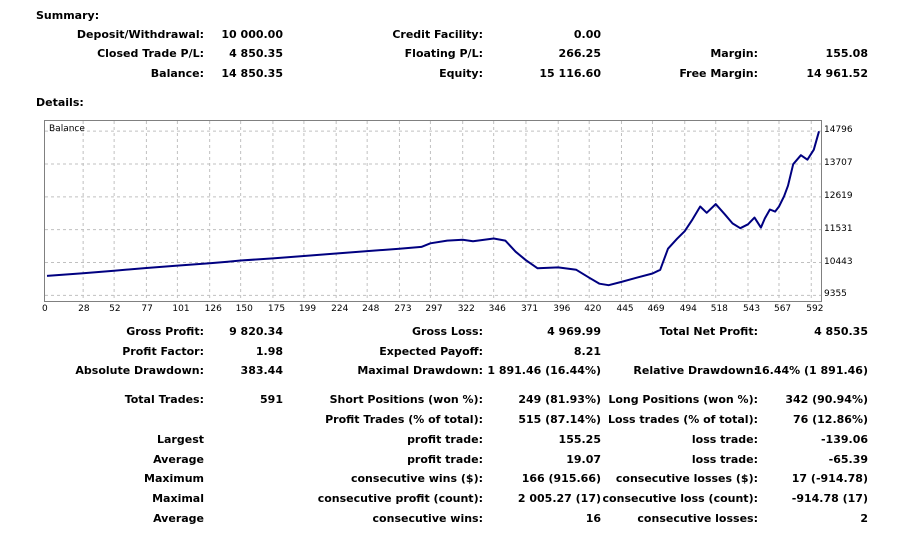  Describe the element at coordinates (497, 309) in the screenshot. I see `x-tick-label: 346` at that location.